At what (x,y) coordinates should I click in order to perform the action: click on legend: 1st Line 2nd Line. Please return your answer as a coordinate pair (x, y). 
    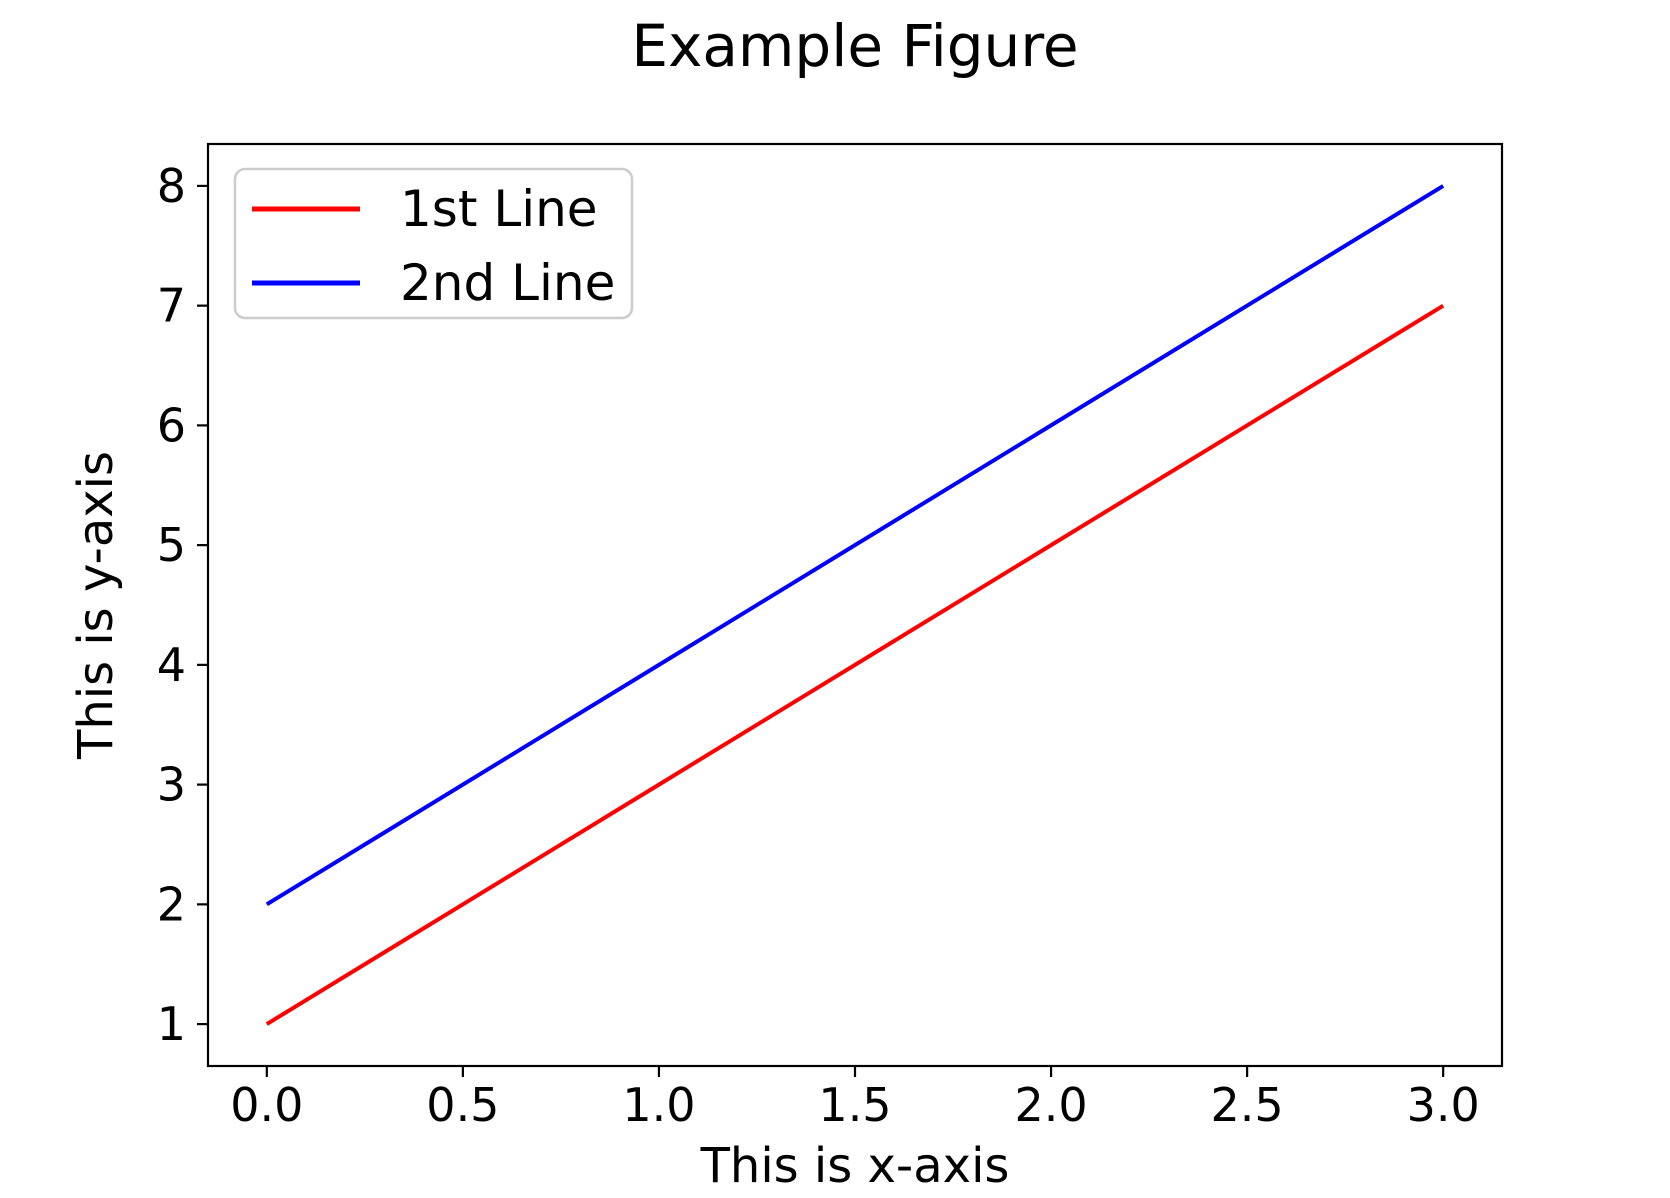
    Looking at the image, I should click on (433, 243).